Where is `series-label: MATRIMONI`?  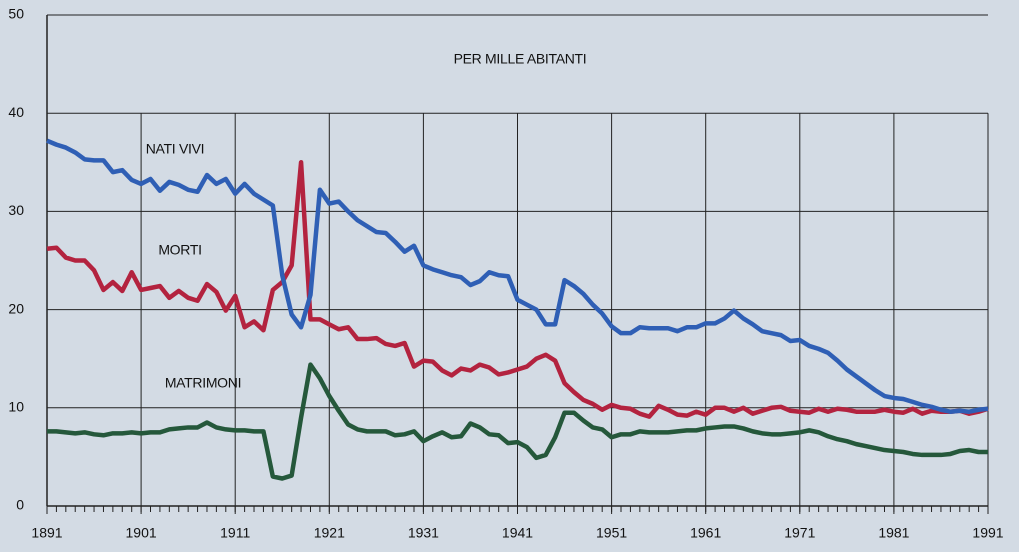 series-label: MATRIMONI is located at coordinates (203, 383).